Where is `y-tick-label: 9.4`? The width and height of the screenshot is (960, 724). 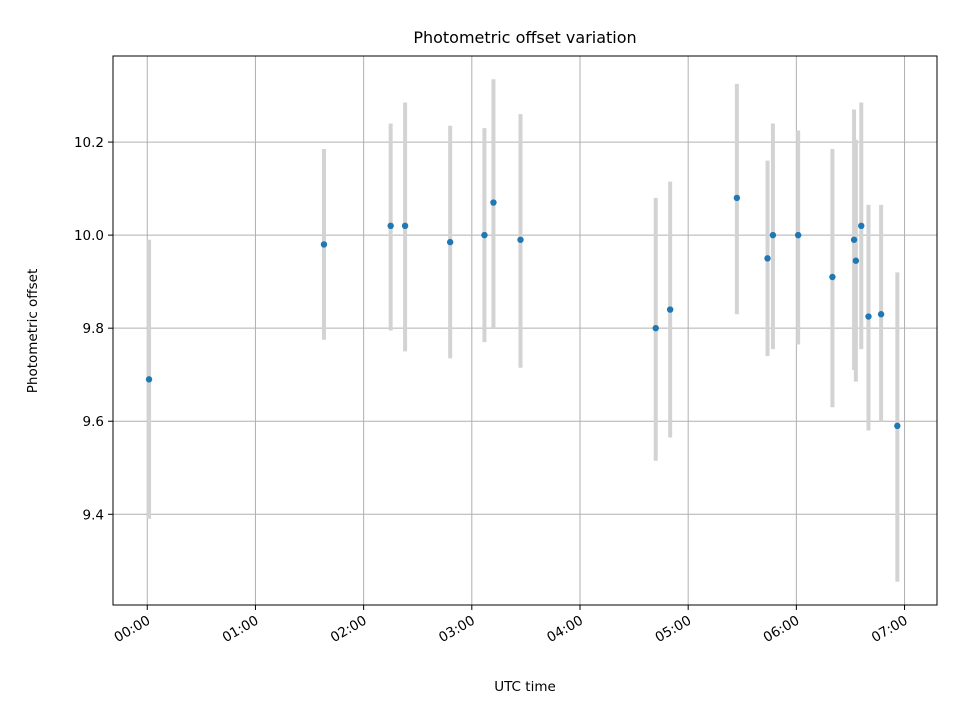
y-tick-label: 9.4 is located at coordinates (93, 515).